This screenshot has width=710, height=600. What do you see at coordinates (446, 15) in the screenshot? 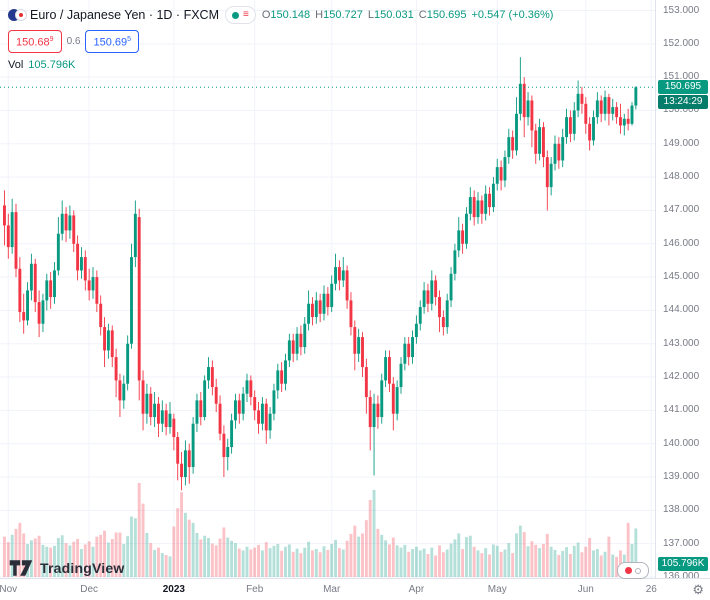
I see `close-value: 150.695` at bounding box center [446, 15].